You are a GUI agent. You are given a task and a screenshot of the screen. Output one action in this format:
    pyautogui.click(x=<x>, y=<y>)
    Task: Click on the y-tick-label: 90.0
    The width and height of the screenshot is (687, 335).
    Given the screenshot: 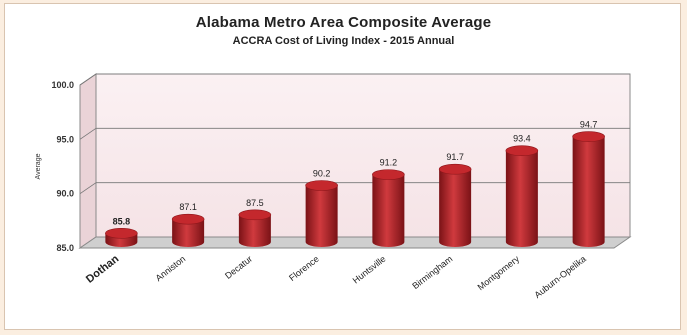 What is the action you would take?
    pyautogui.click(x=65, y=194)
    